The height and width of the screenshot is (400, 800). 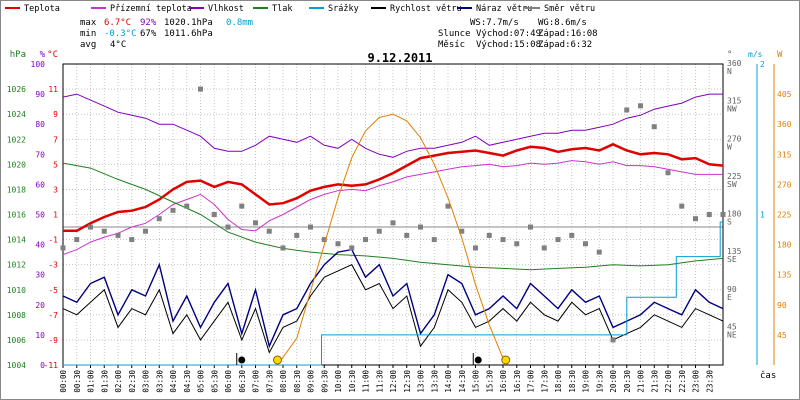 What do you see at coordinates (51, 365) in the screenshot?
I see `tick-temperature: -11` at bounding box center [51, 365].